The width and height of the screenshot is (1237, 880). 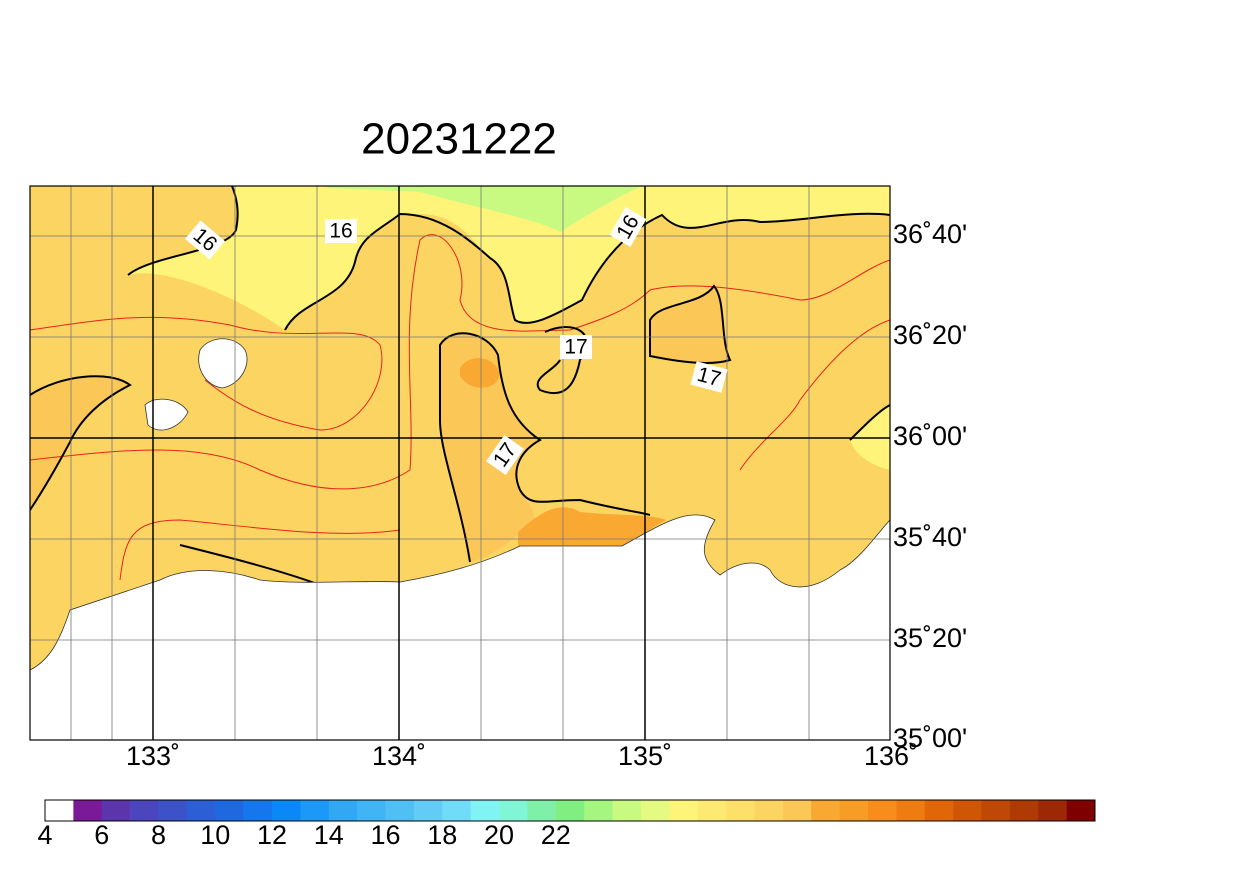 What do you see at coordinates (44, 835) in the screenshot?
I see `colorbar-label: 4` at bounding box center [44, 835].